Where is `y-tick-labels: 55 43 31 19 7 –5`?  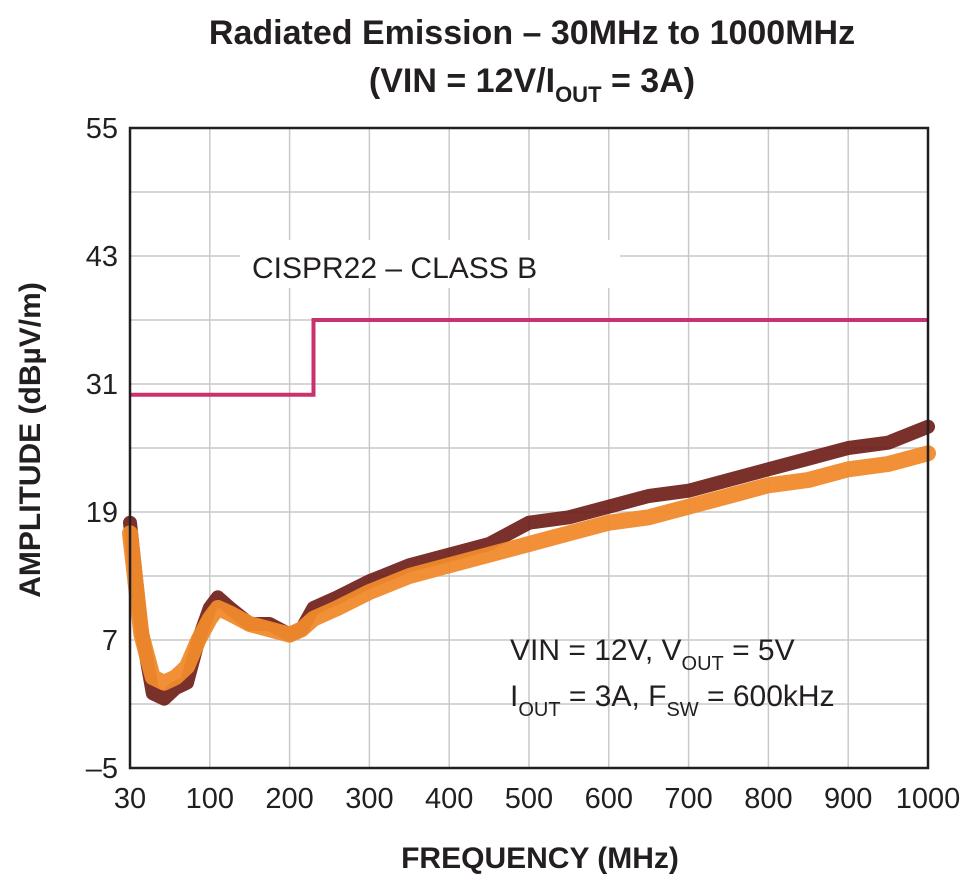
y-tick-labels: 55 43 31 19 7 –5 is located at coordinates (102, 449).